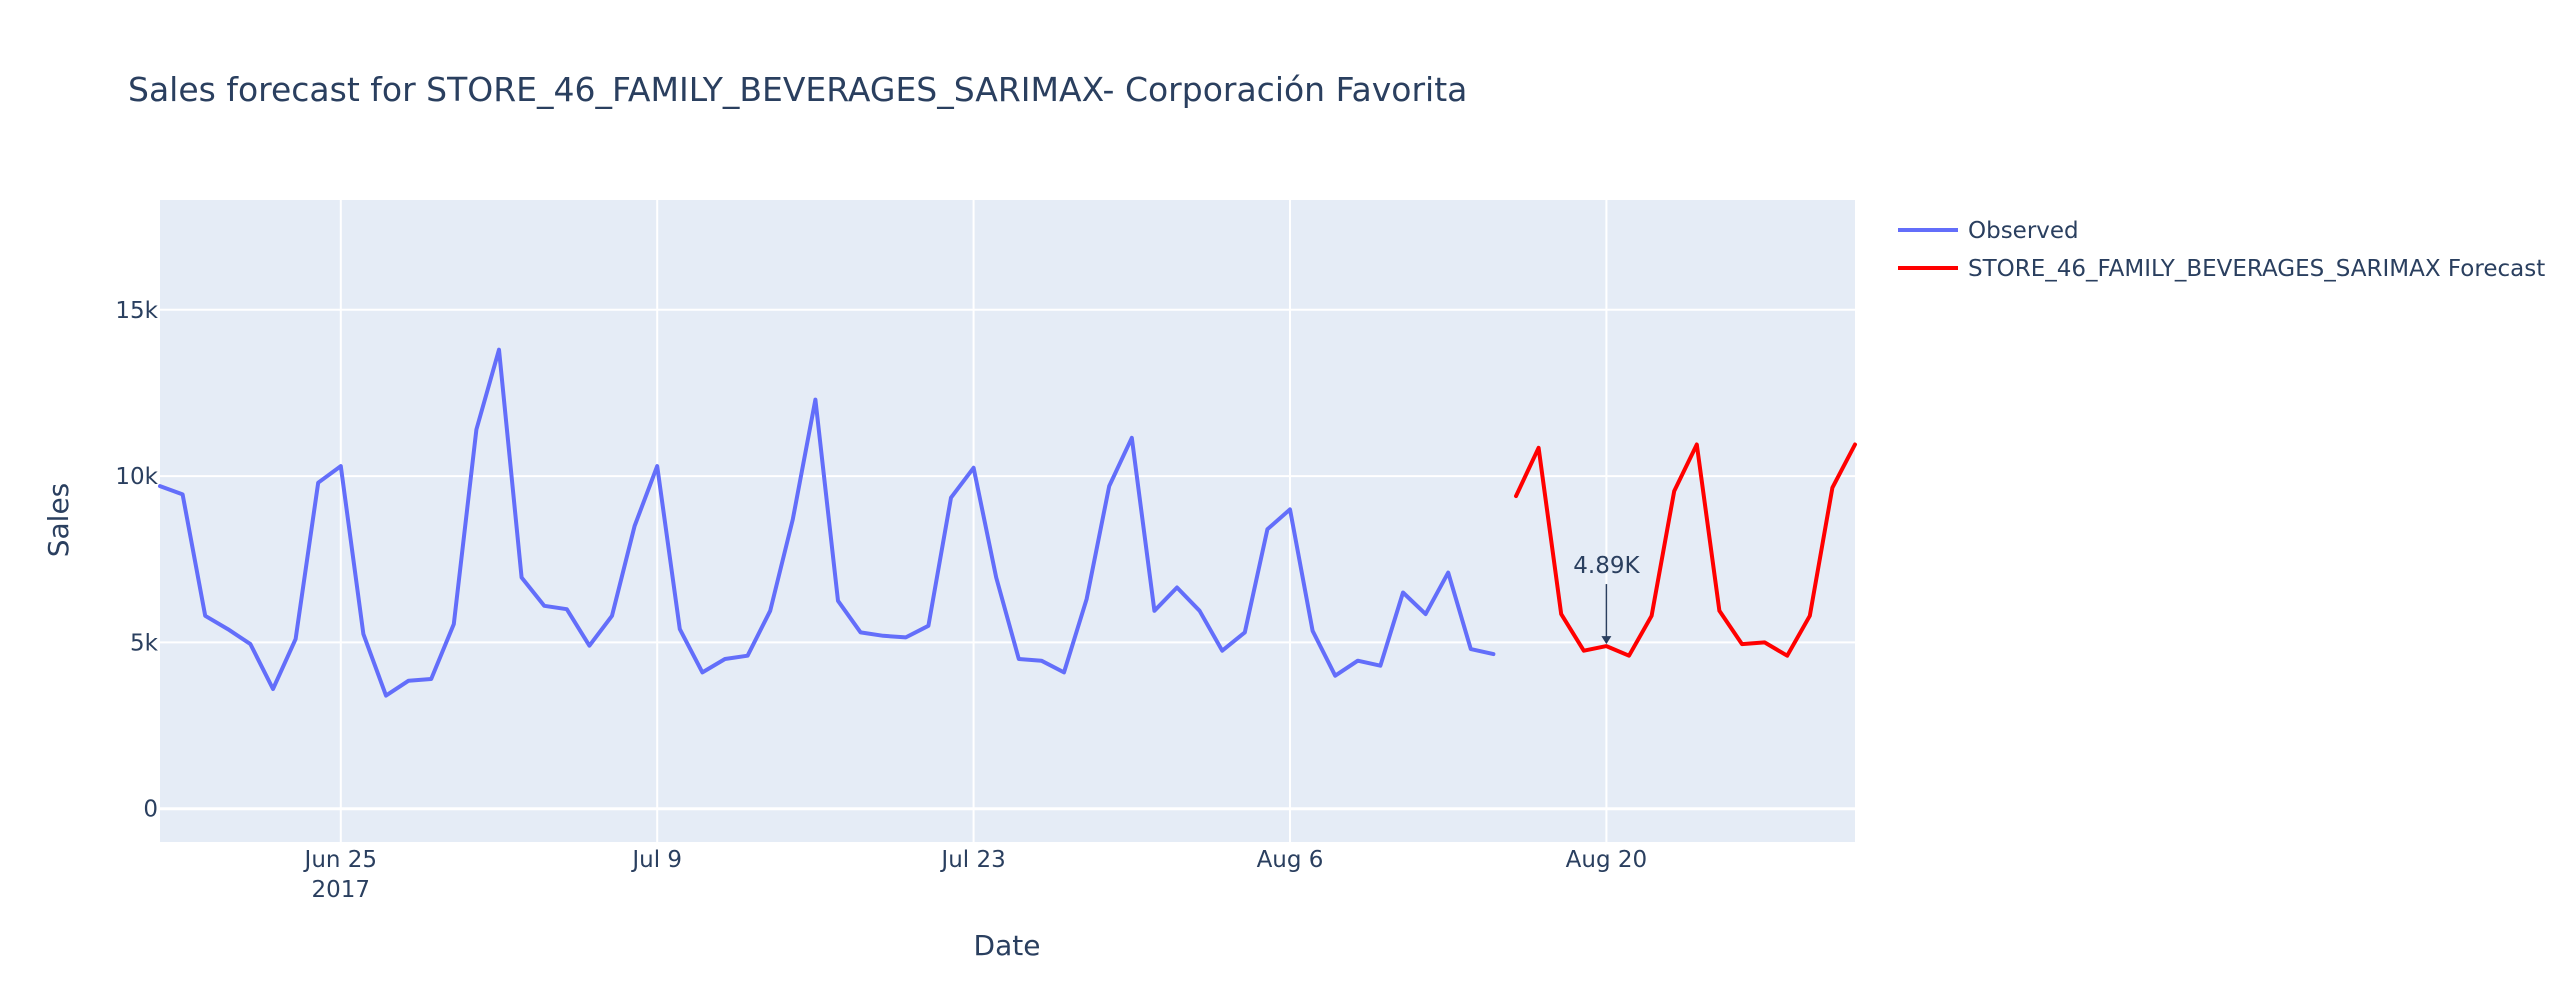  I want to click on x-tick-label: Jul 9, so click(656, 860).